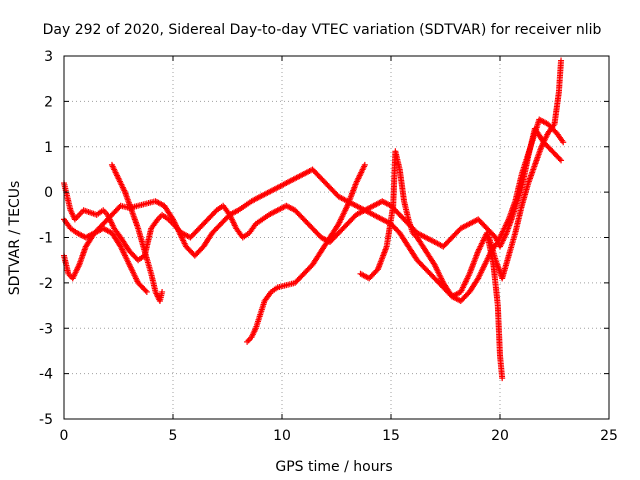 Image resolution: width=640 pixels, height=480 pixels. I want to click on x-tick-label: 5, so click(173, 436).